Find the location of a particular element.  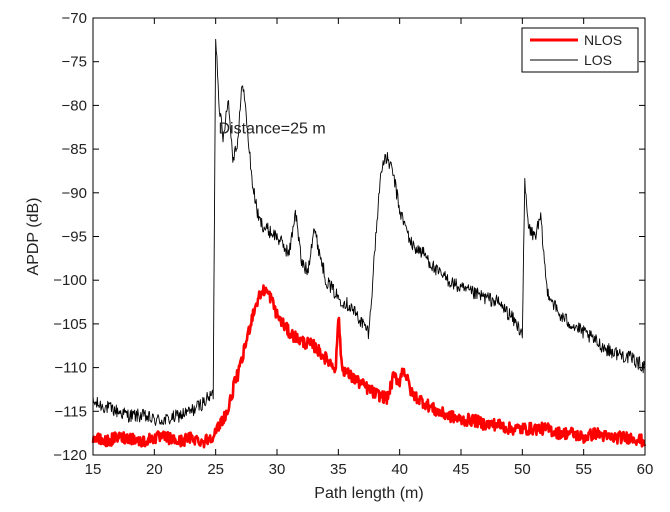

legend: NLOS LOS is located at coordinates (580, 50).